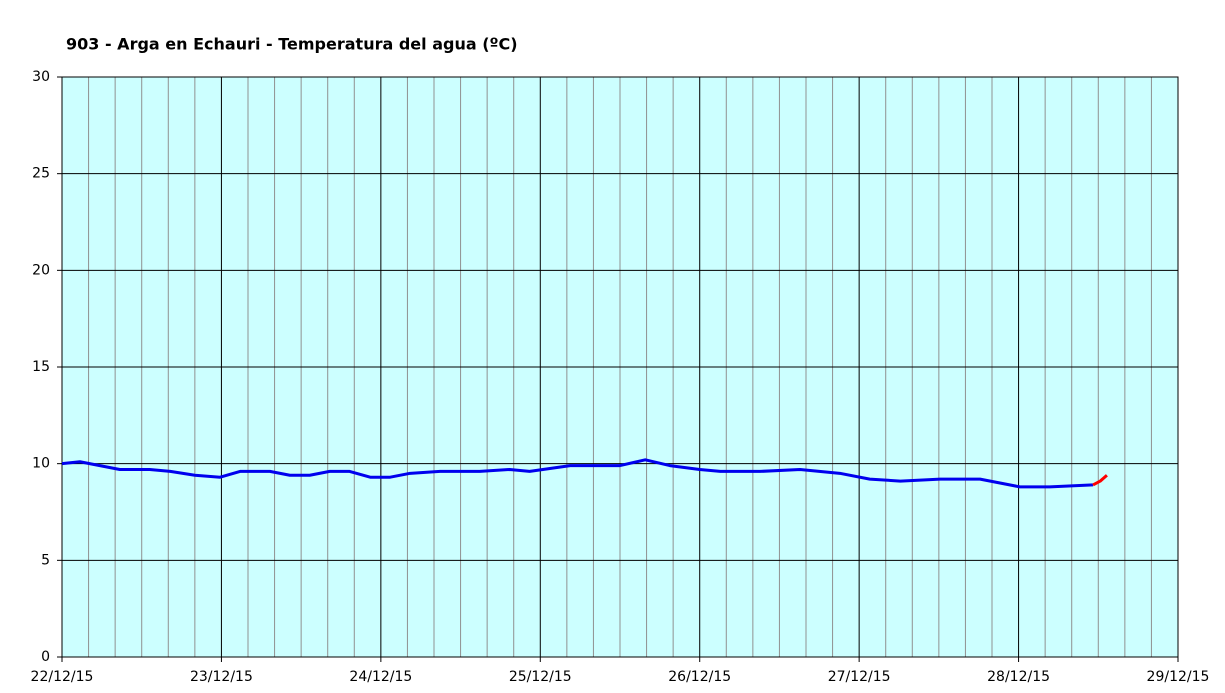 The width and height of the screenshot is (1225, 693). Describe the element at coordinates (41, 367) in the screenshot. I see `y-tick-label: 15` at that location.